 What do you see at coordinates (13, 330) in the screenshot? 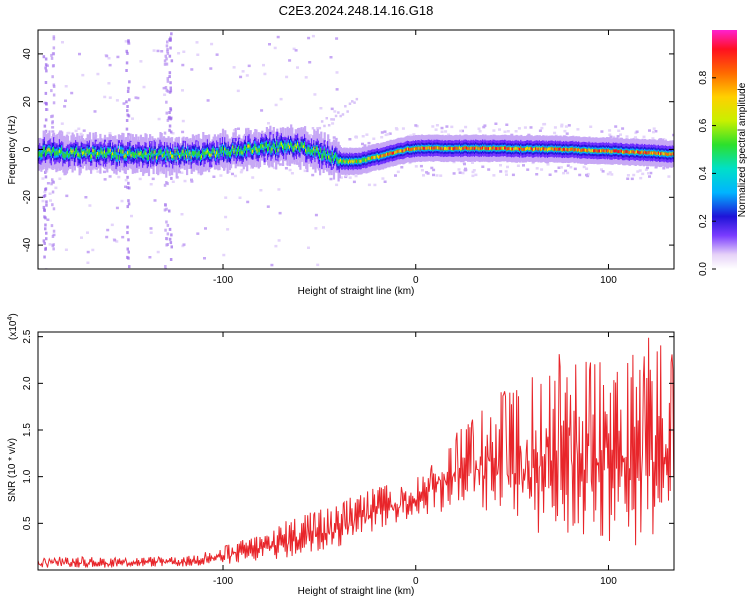
I see `snr-scale-prefix: (x10` at bounding box center [13, 330].